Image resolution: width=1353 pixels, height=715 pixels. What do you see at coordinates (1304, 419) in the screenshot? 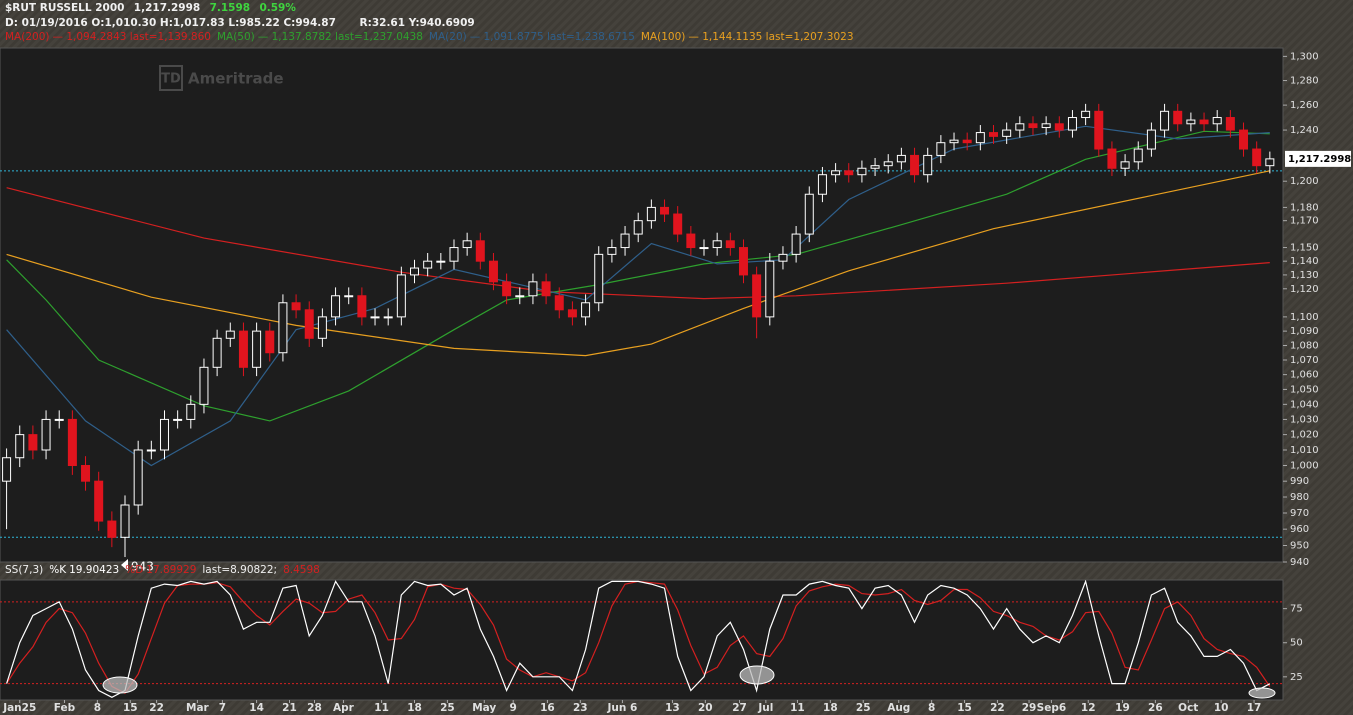
I see `y-tick-label: 1,030` at bounding box center [1304, 419].